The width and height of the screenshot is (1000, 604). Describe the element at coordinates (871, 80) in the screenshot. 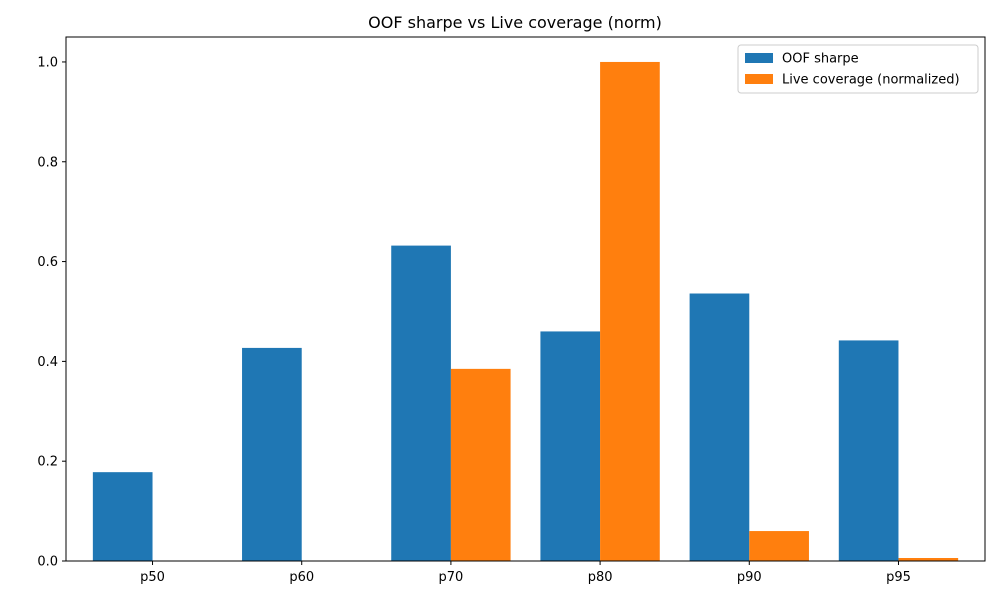

I see `legend-label: Live coverage (normalized)` at that location.